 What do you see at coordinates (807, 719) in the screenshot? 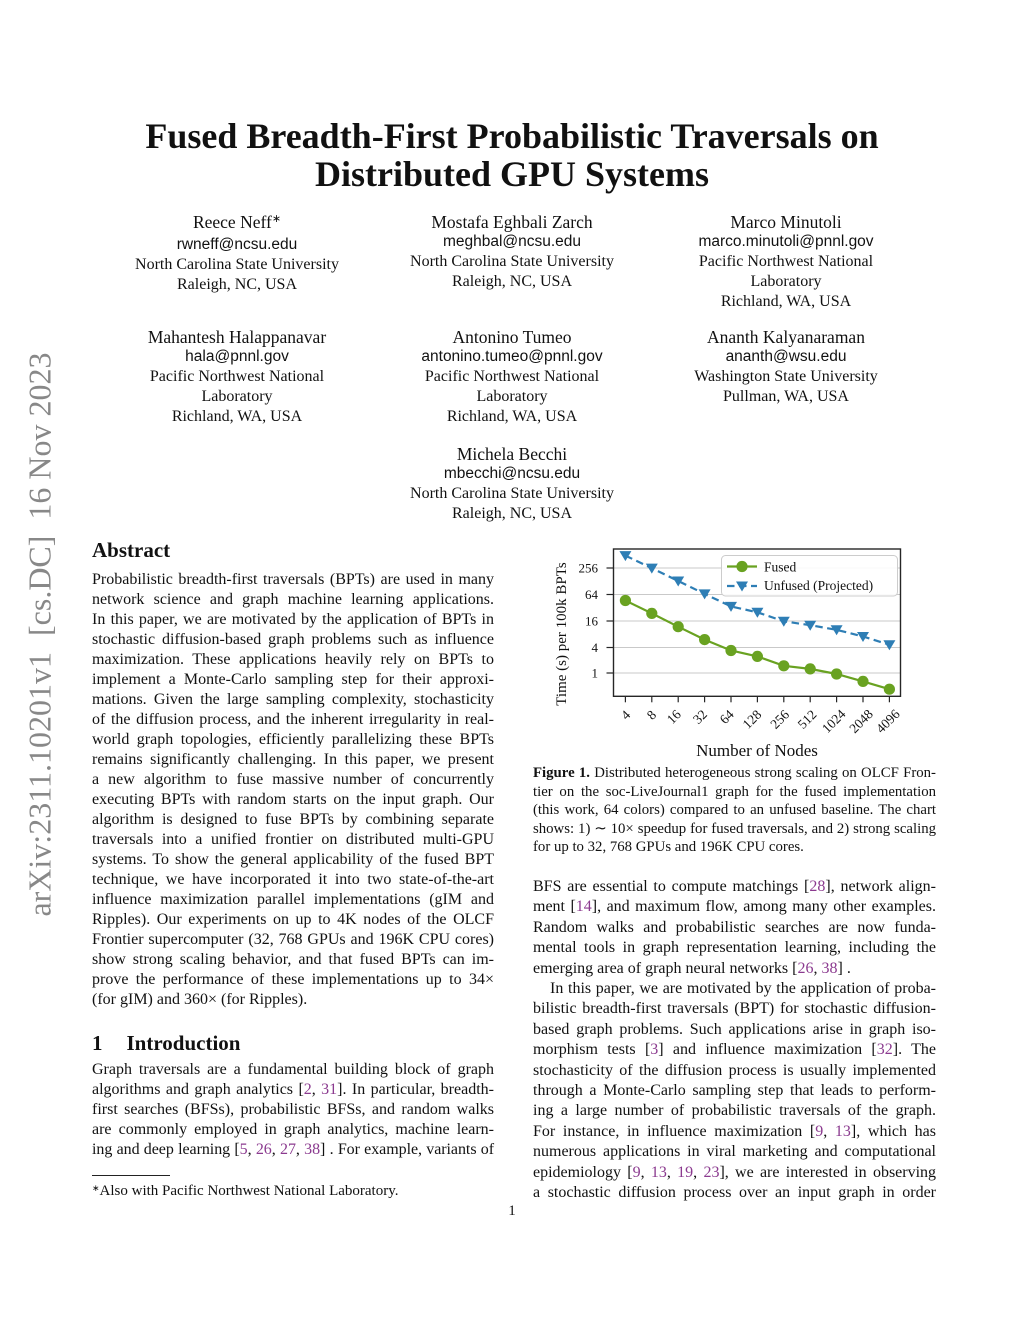
I see `svg-text: 512` at bounding box center [807, 719].